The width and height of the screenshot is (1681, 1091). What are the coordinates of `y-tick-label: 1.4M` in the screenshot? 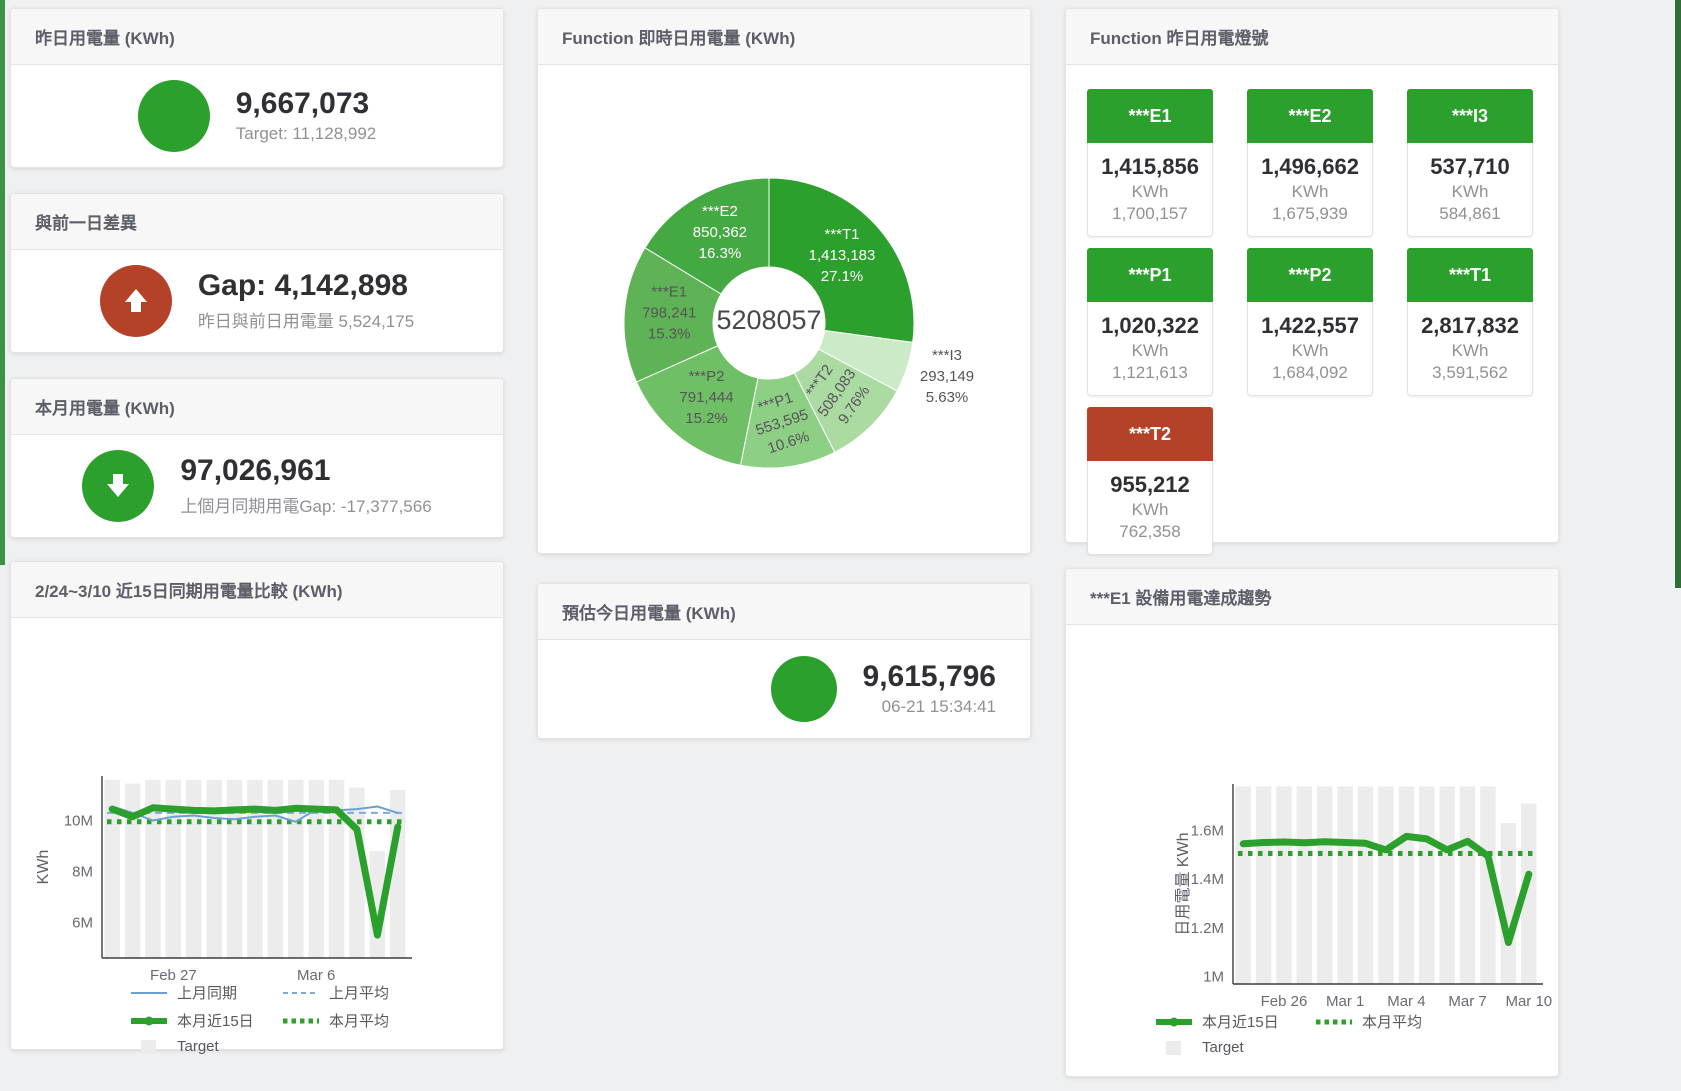 It's located at (1207, 879).